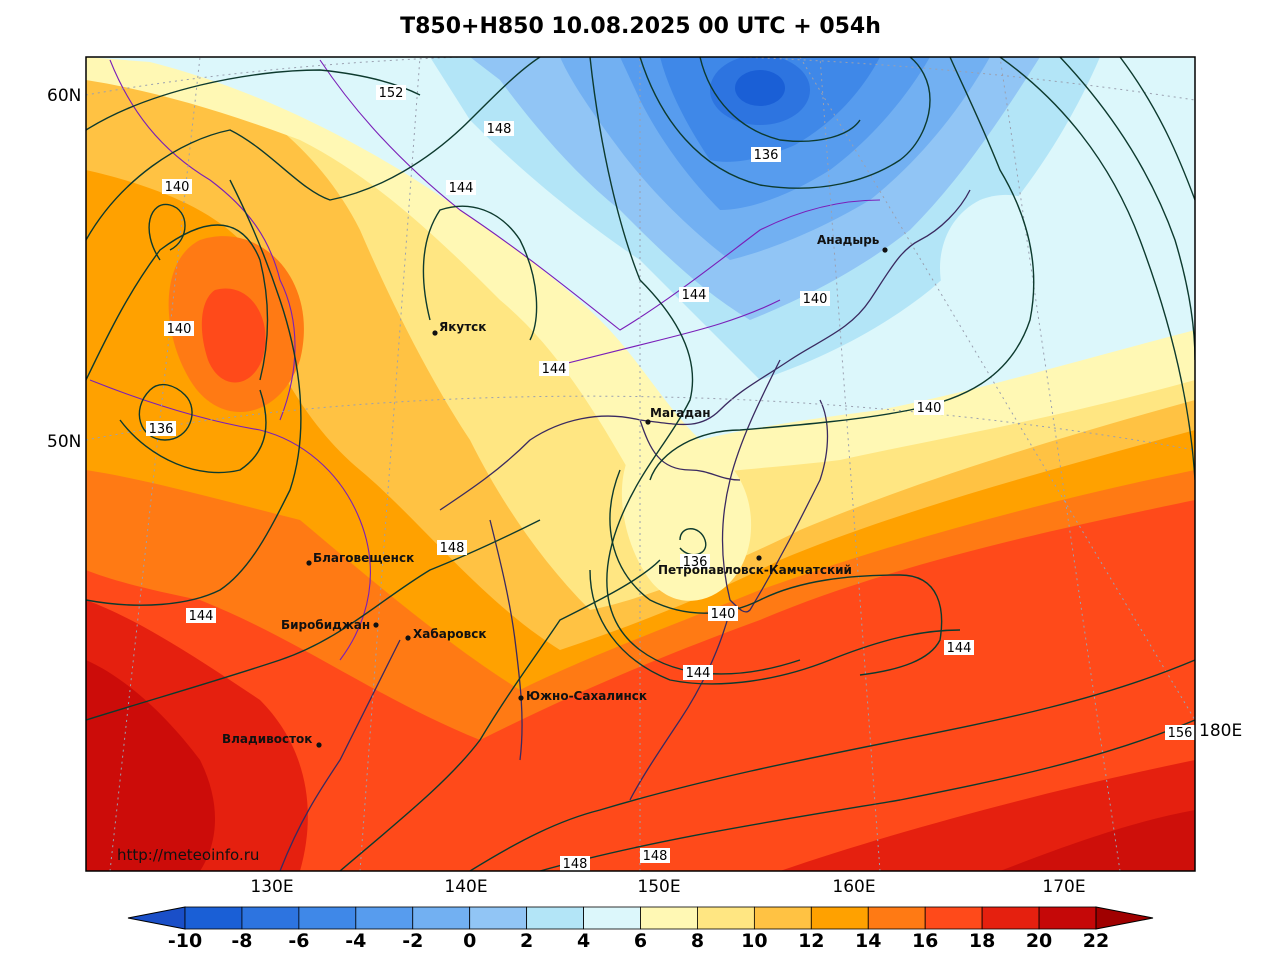 Image resolution: width=1281 pixels, height=963 pixels. I want to click on svg-text: 152, so click(391, 93).